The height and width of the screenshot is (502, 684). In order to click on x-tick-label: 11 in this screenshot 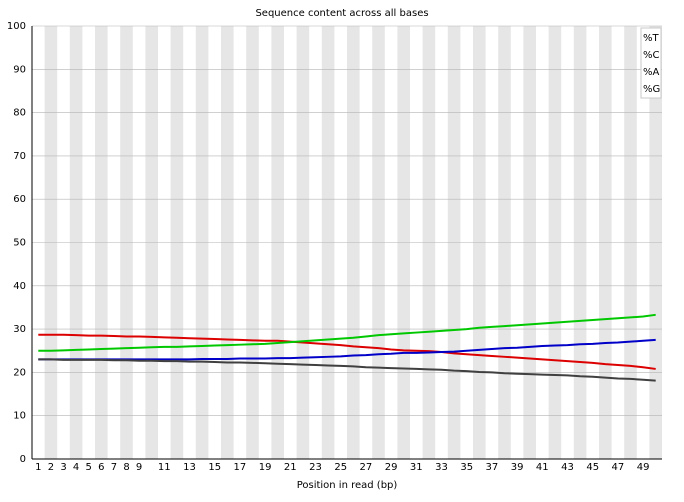, I will do `click(164, 467)`.